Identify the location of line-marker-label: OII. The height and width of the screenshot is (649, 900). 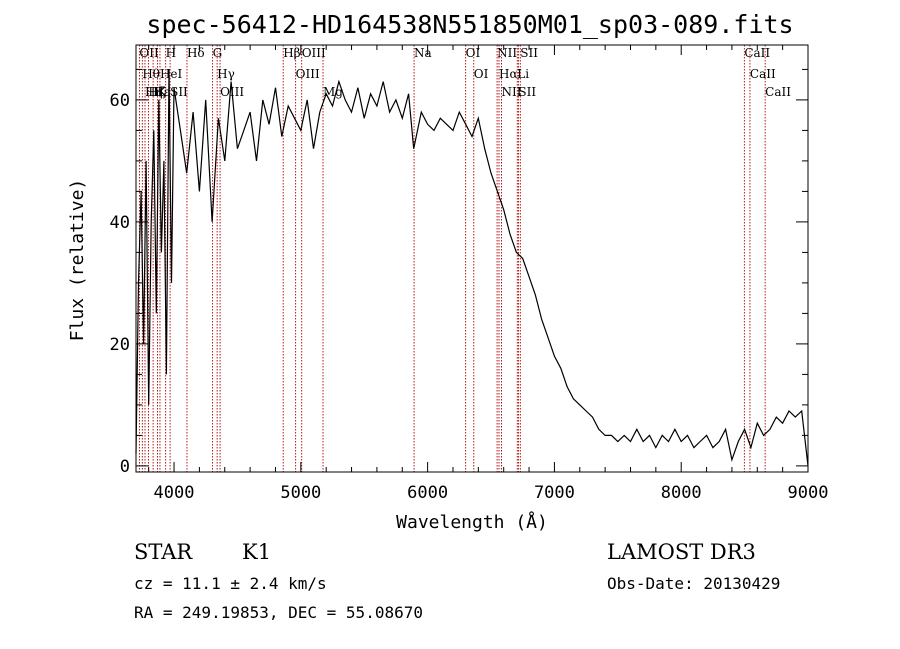
(149, 53).